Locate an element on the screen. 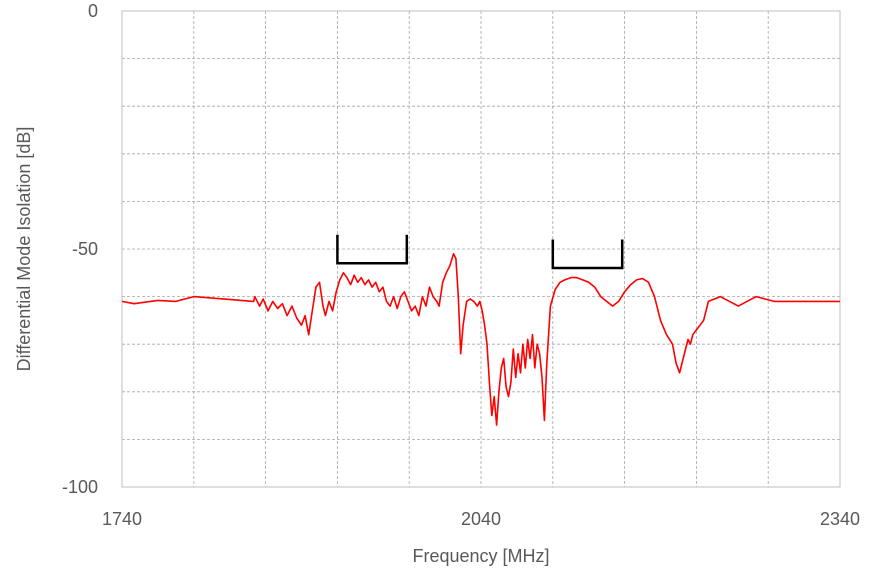 This screenshot has height=571, width=869. x-tick-label: 2040 is located at coordinates (481, 519).